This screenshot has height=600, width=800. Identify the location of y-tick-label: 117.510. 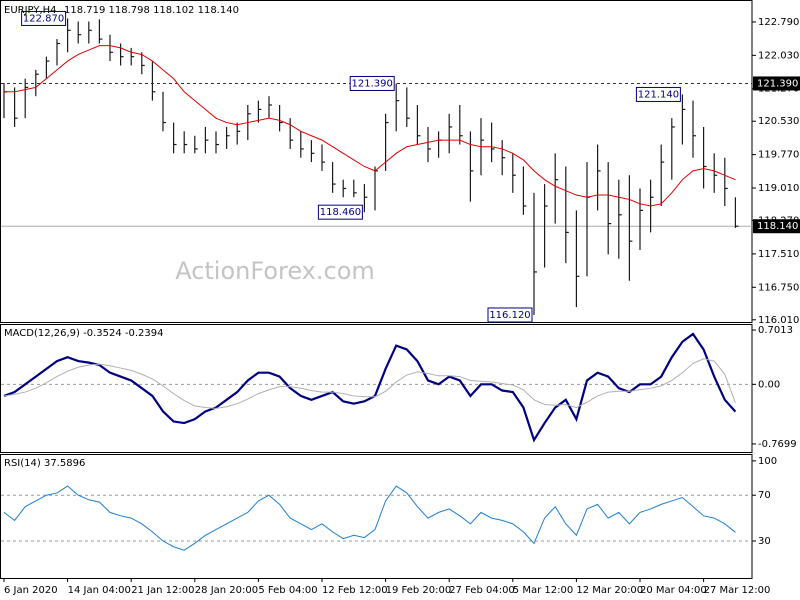
(778, 254).